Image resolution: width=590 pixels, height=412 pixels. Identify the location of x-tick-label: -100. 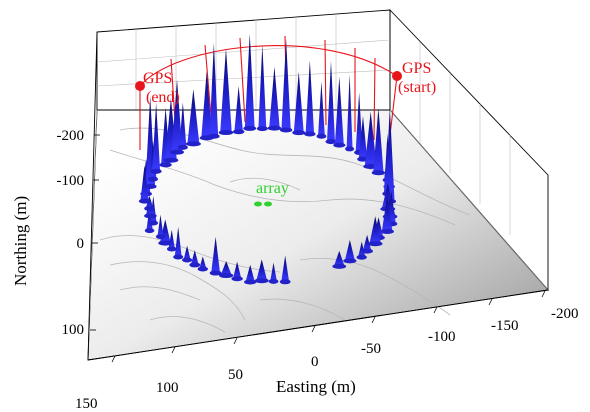
(442, 337).